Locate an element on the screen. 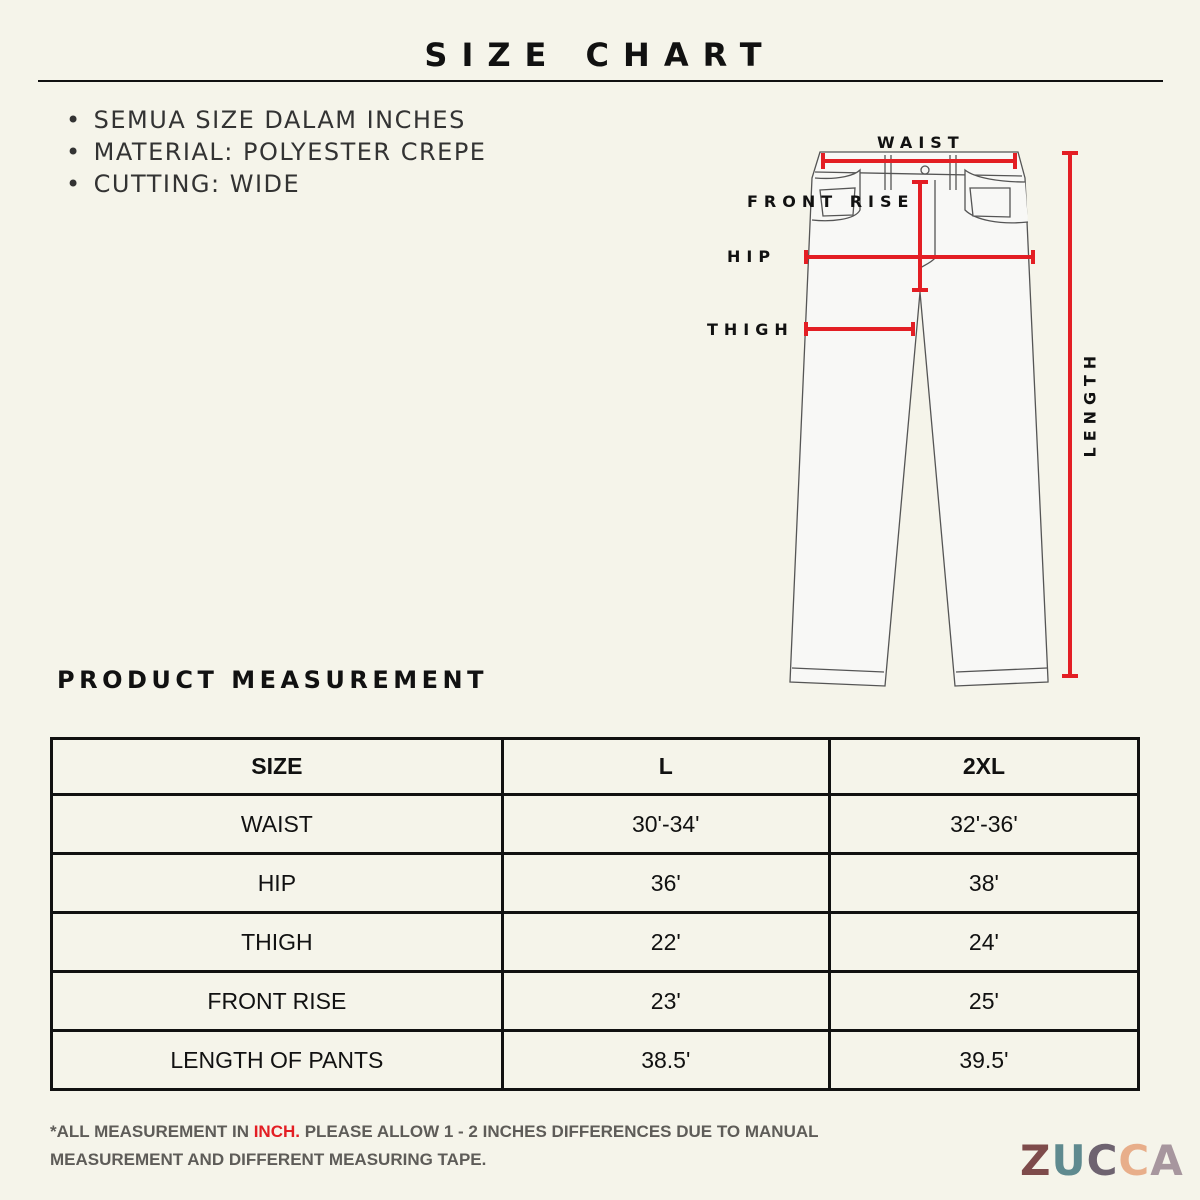 This screenshot has height=1200, width=1200. table-header-row: SIZE L 2XL is located at coordinates (595, 766).